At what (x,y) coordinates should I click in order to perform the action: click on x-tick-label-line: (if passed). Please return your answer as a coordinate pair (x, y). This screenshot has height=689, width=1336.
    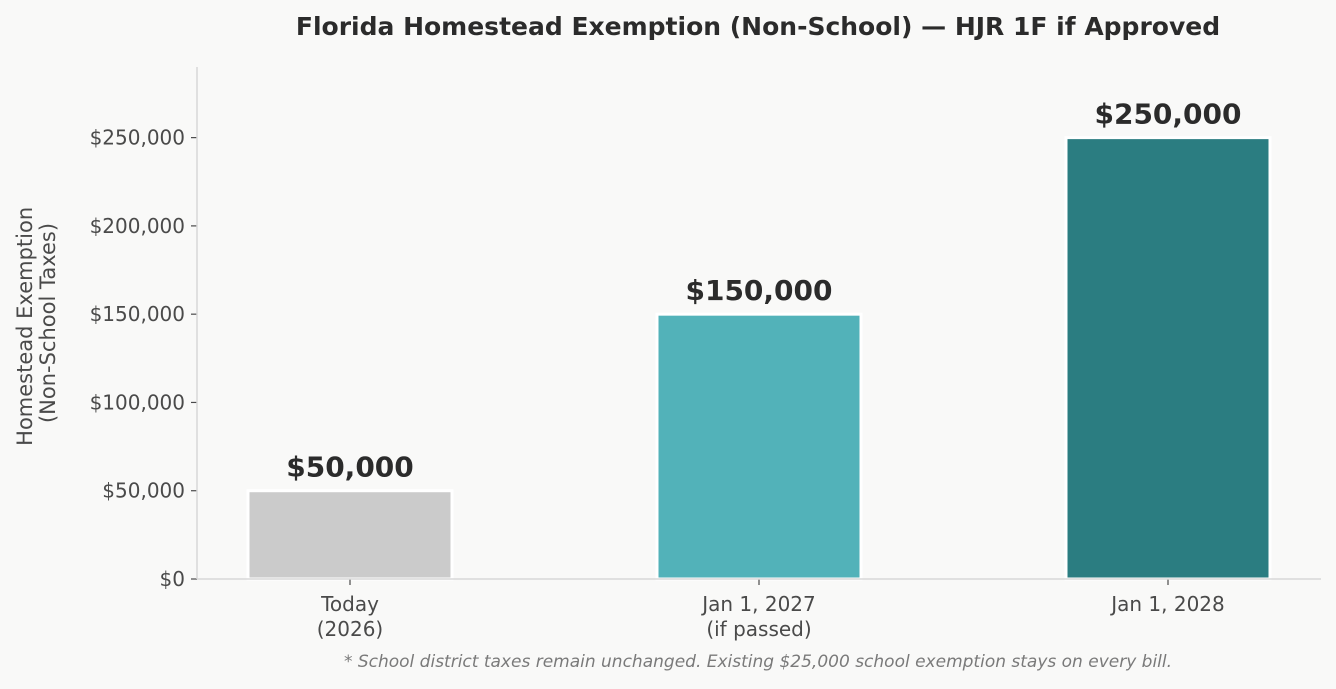
    Looking at the image, I should click on (758, 629).